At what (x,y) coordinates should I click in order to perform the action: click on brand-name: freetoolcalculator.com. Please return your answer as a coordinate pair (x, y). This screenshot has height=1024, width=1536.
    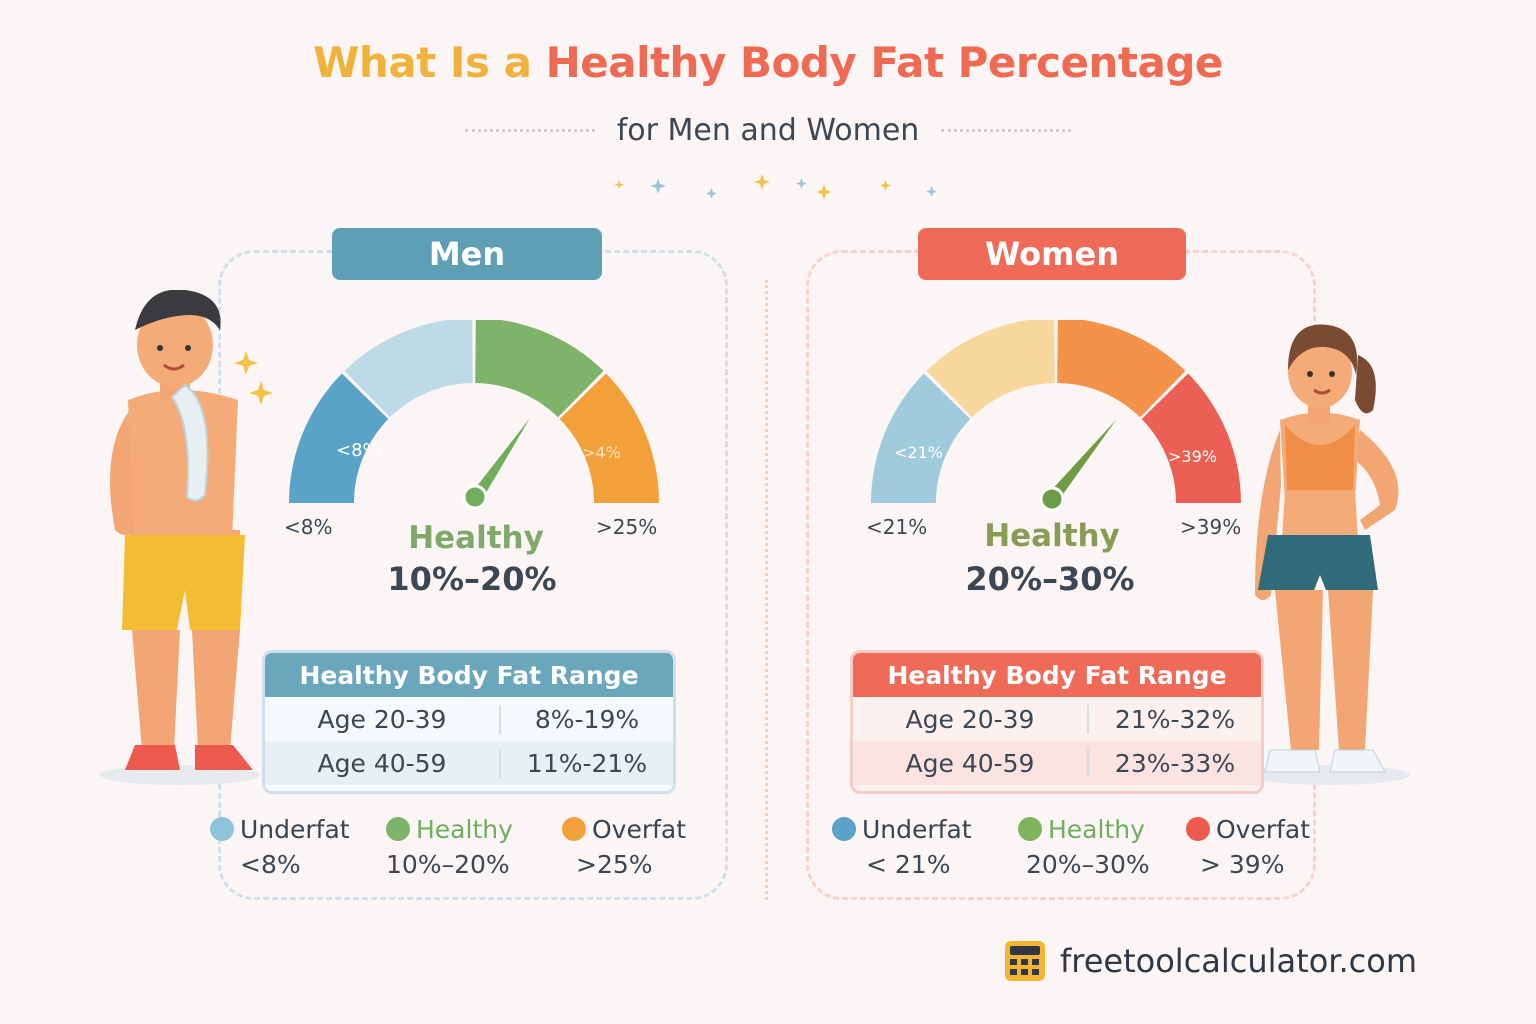
    Looking at the image, I should click on (1239, 961).